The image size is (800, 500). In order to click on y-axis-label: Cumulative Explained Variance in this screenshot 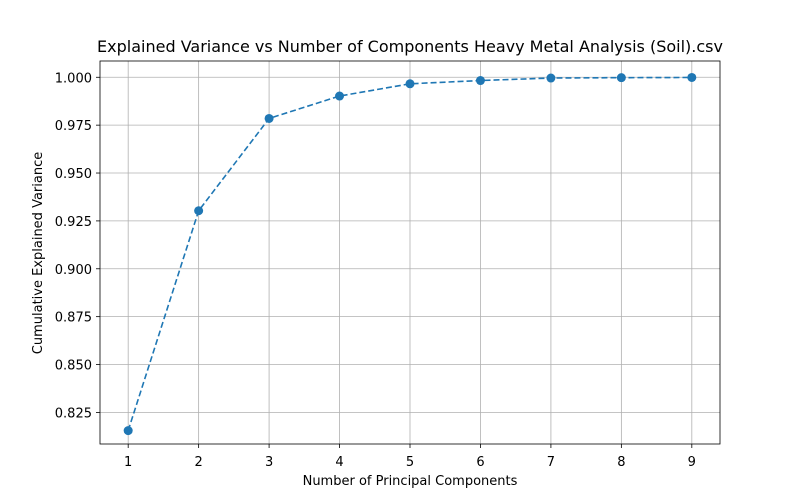, I will do `click(38, 253)`.